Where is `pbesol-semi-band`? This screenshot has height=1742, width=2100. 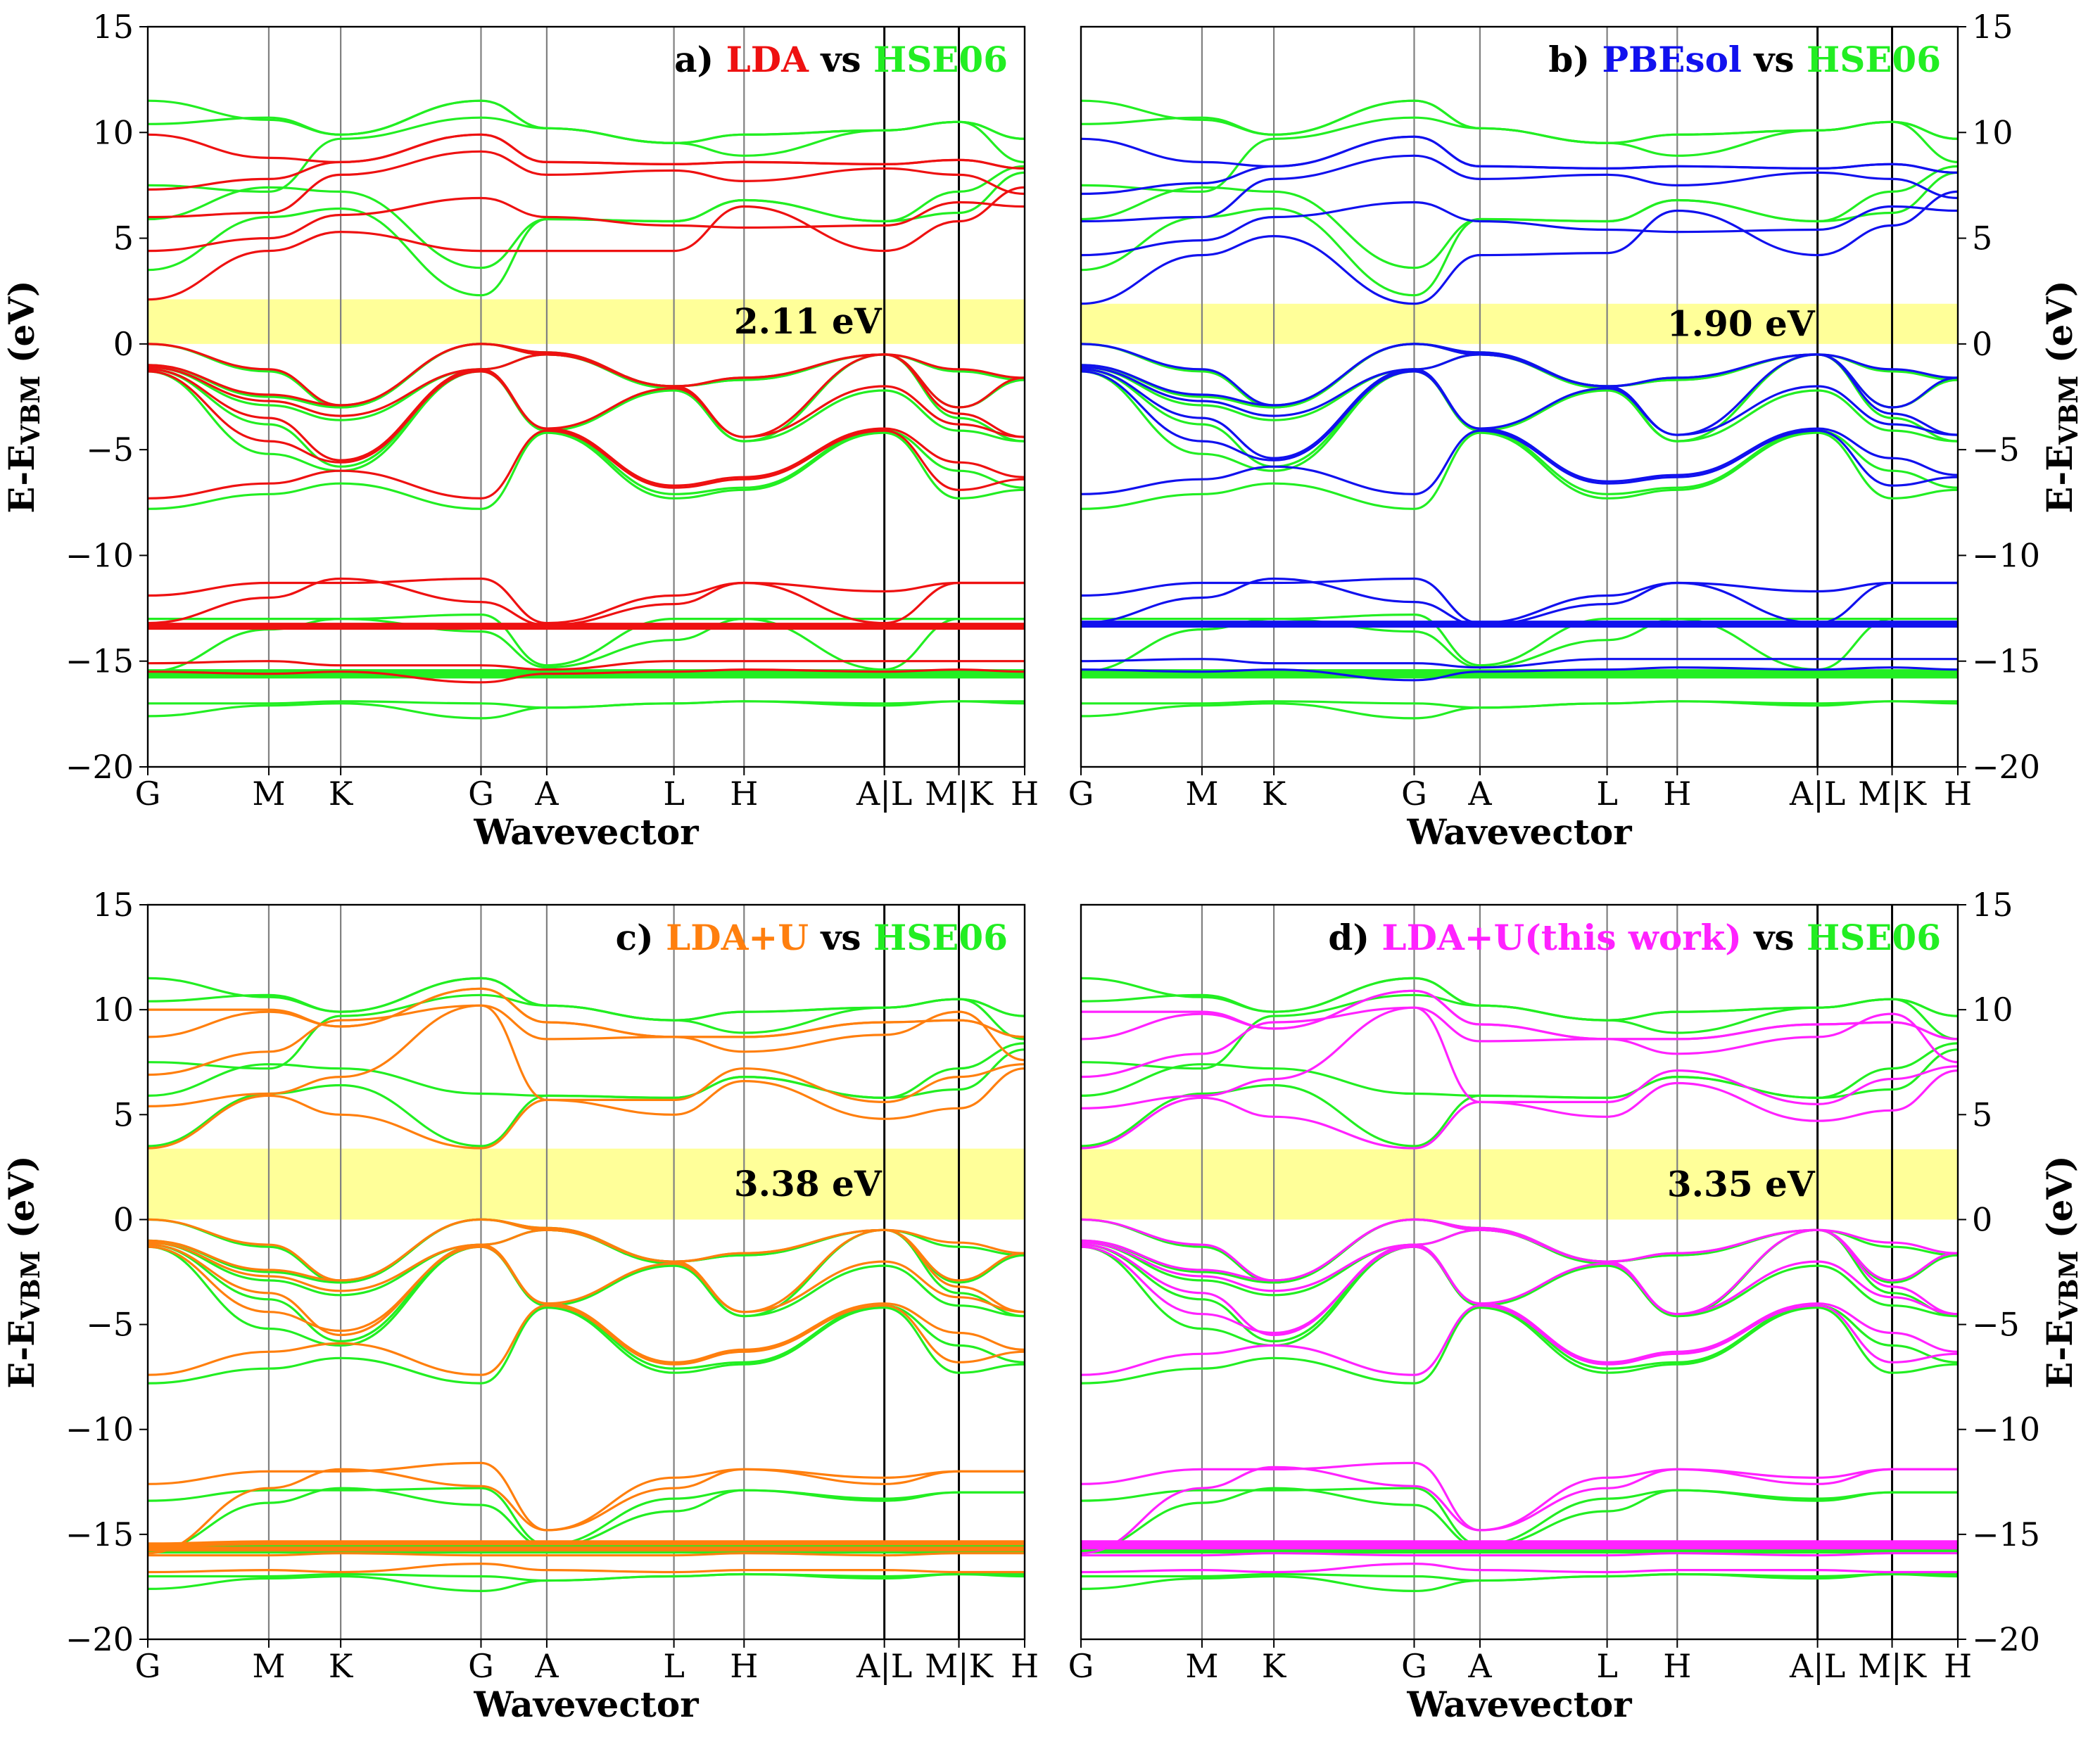
pbesol-semi-band is located at coordinates (1519, 601).